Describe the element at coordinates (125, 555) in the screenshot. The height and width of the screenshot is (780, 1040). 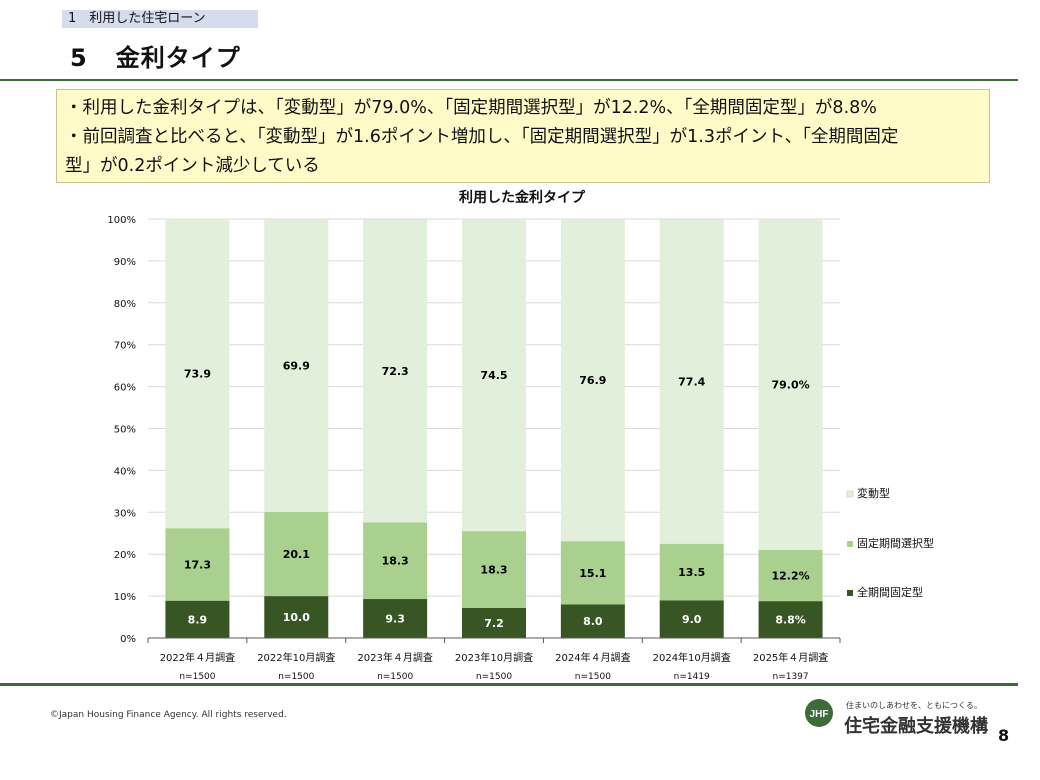
I see `y-tick-label: 20%` at that location.